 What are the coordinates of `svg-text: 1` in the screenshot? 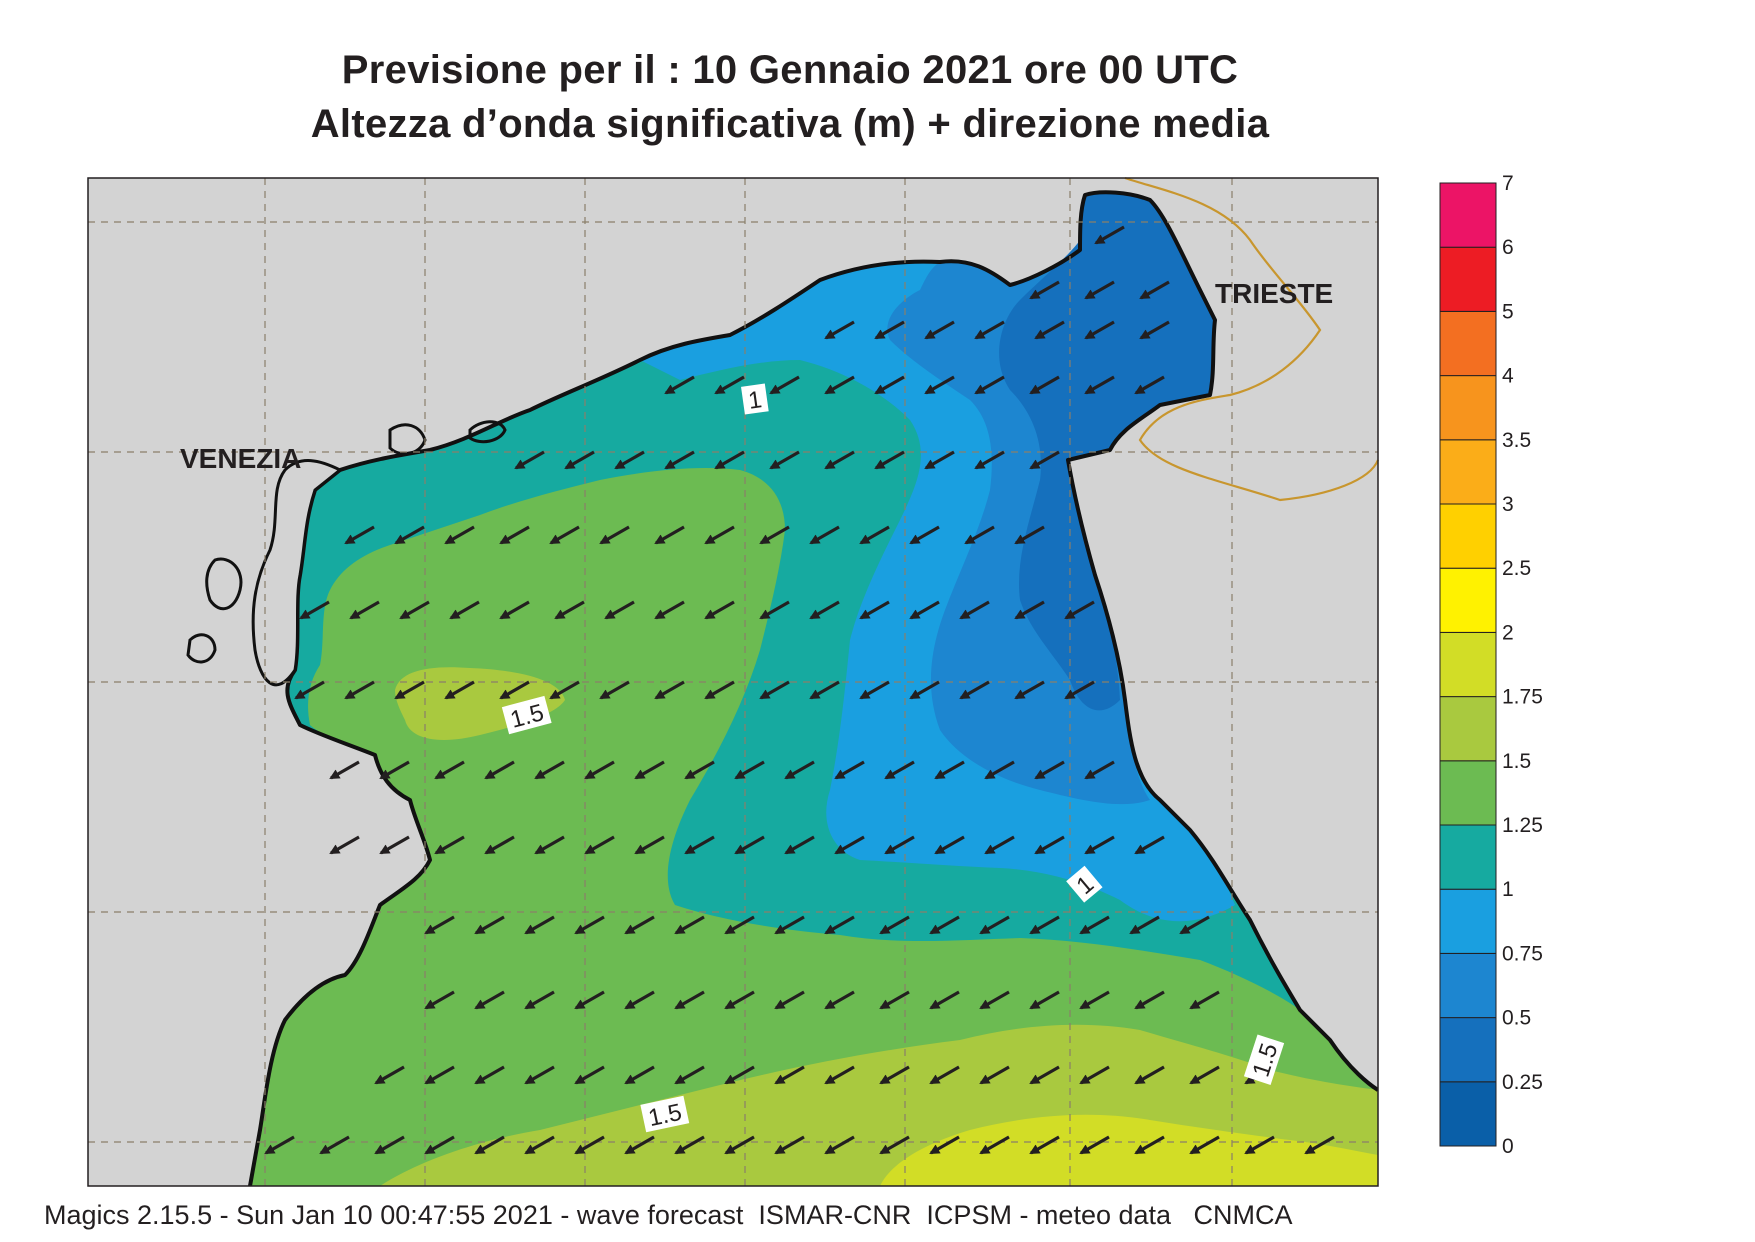 It's located at (755, 400).